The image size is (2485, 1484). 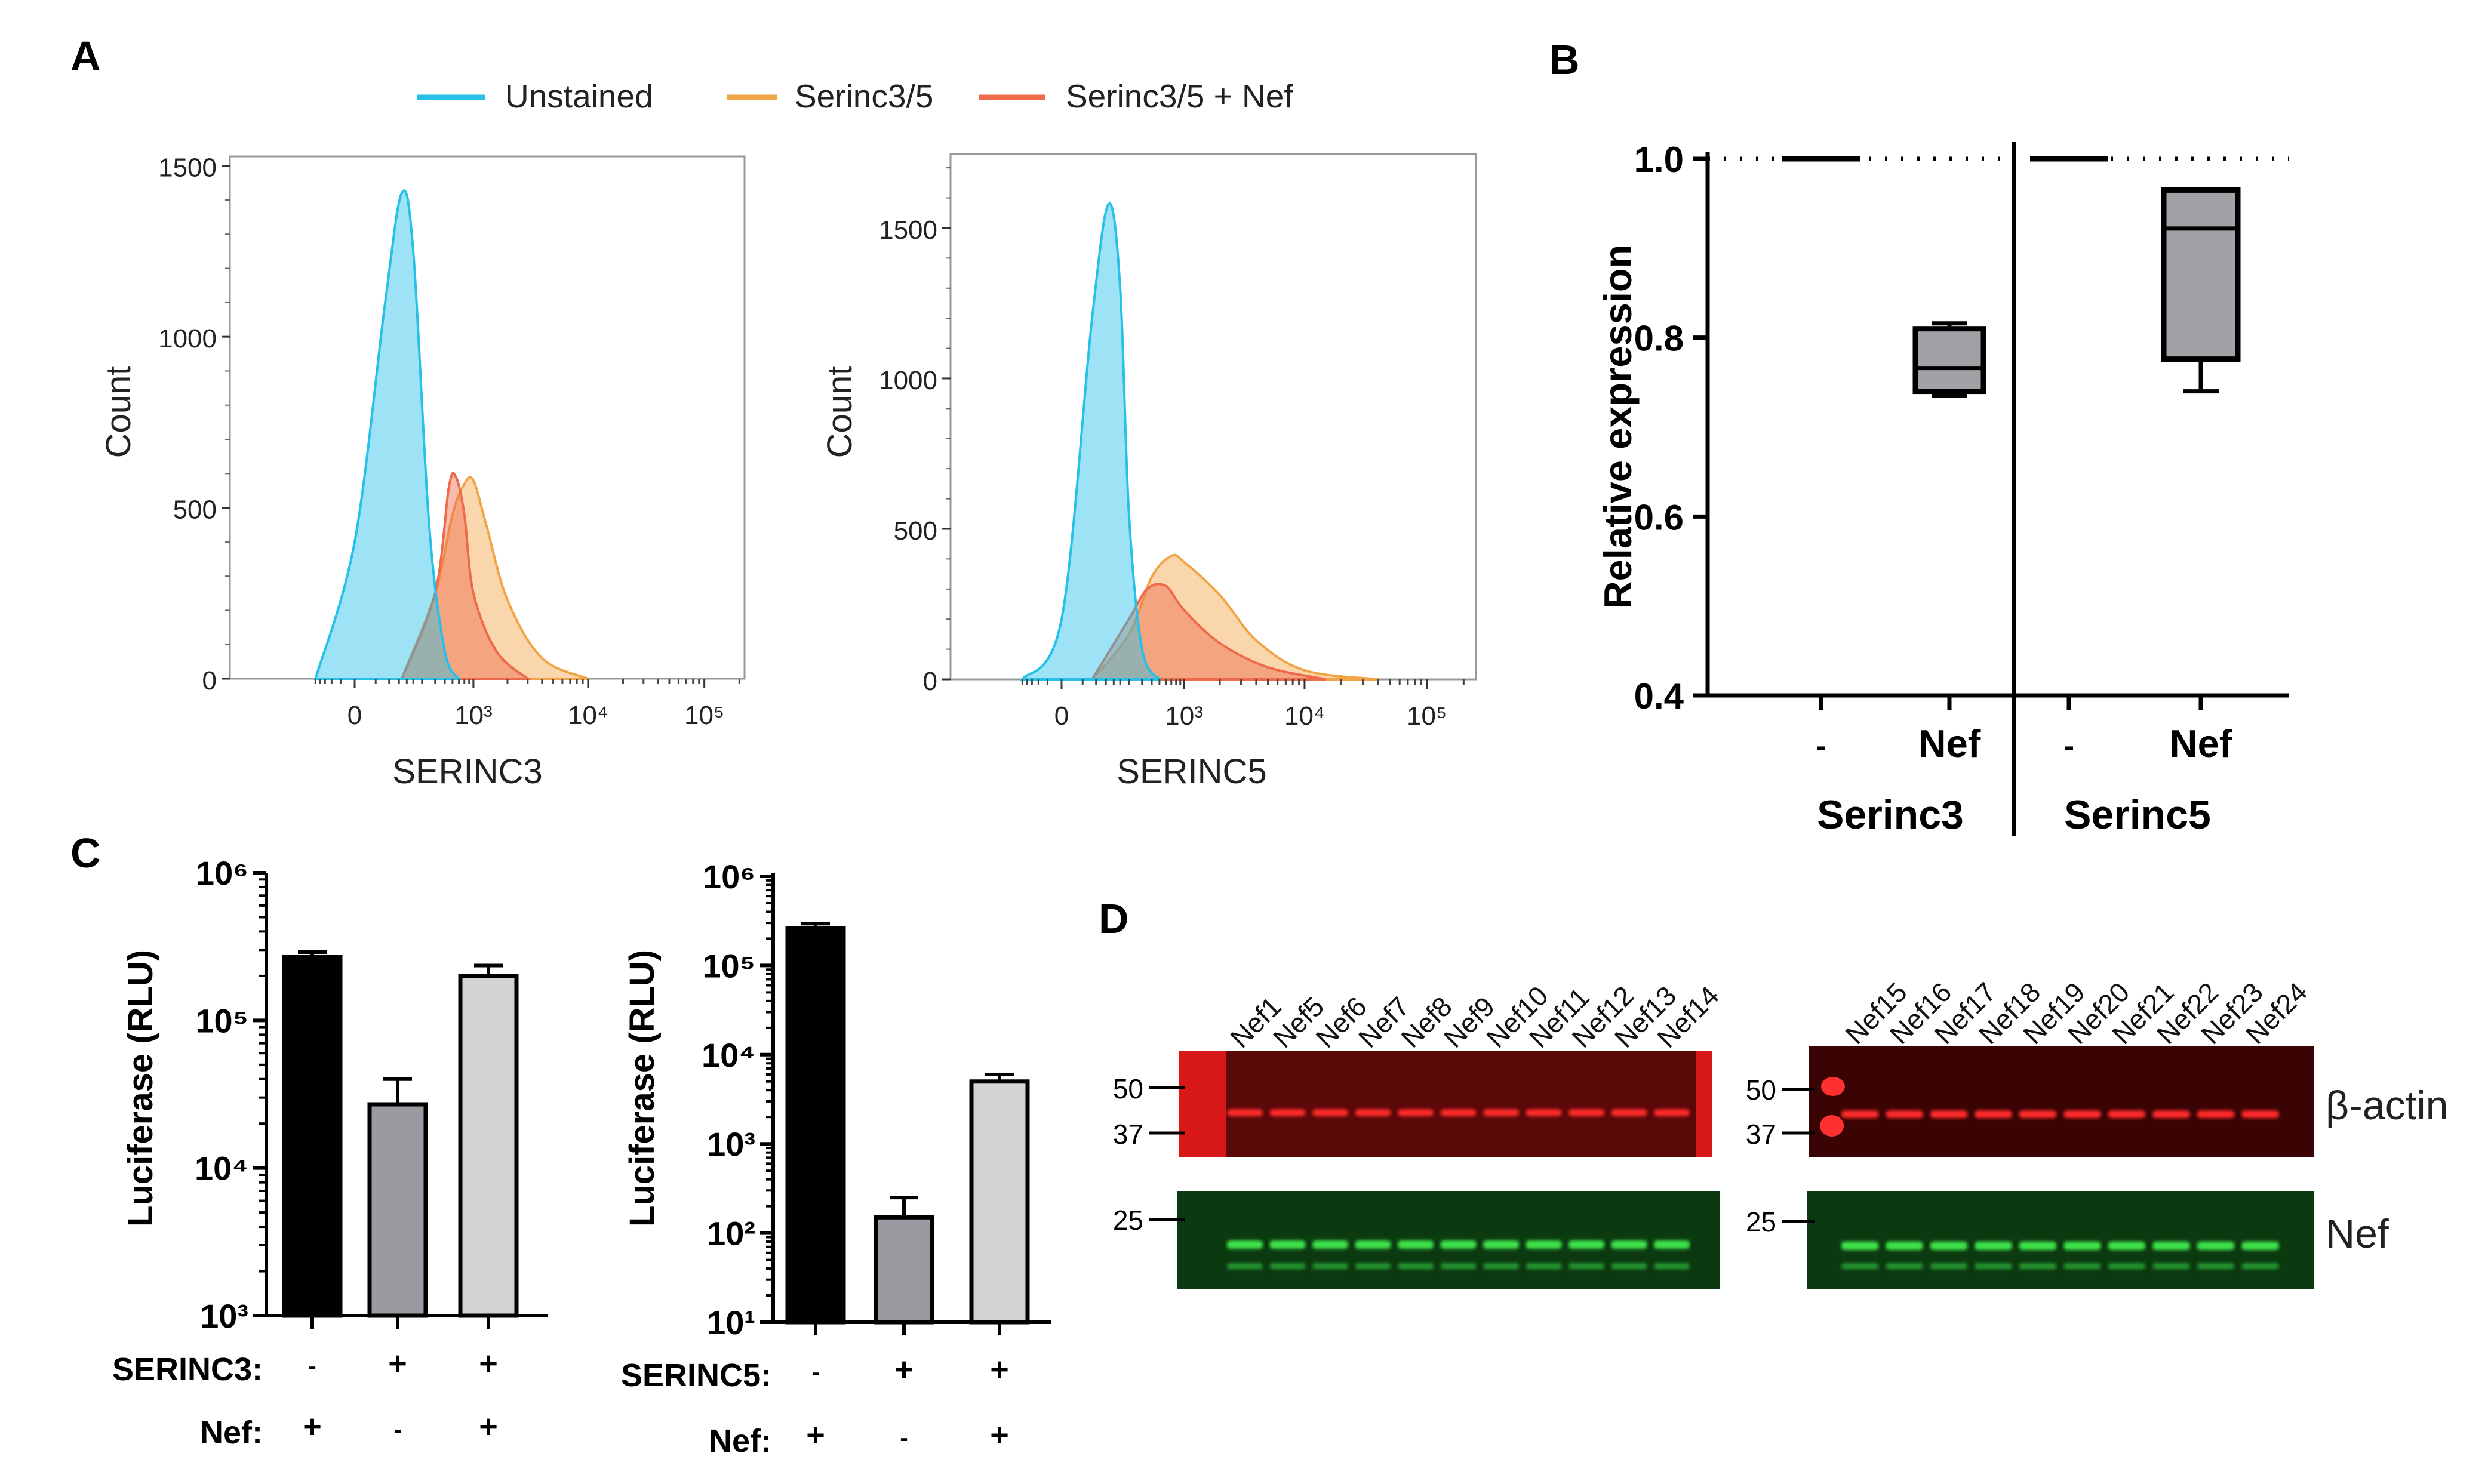 What do you see at coordinates (1659, 517) in the screenshot?
I see `y-tick-label: 0.6` at bounding box center [1659, 517].